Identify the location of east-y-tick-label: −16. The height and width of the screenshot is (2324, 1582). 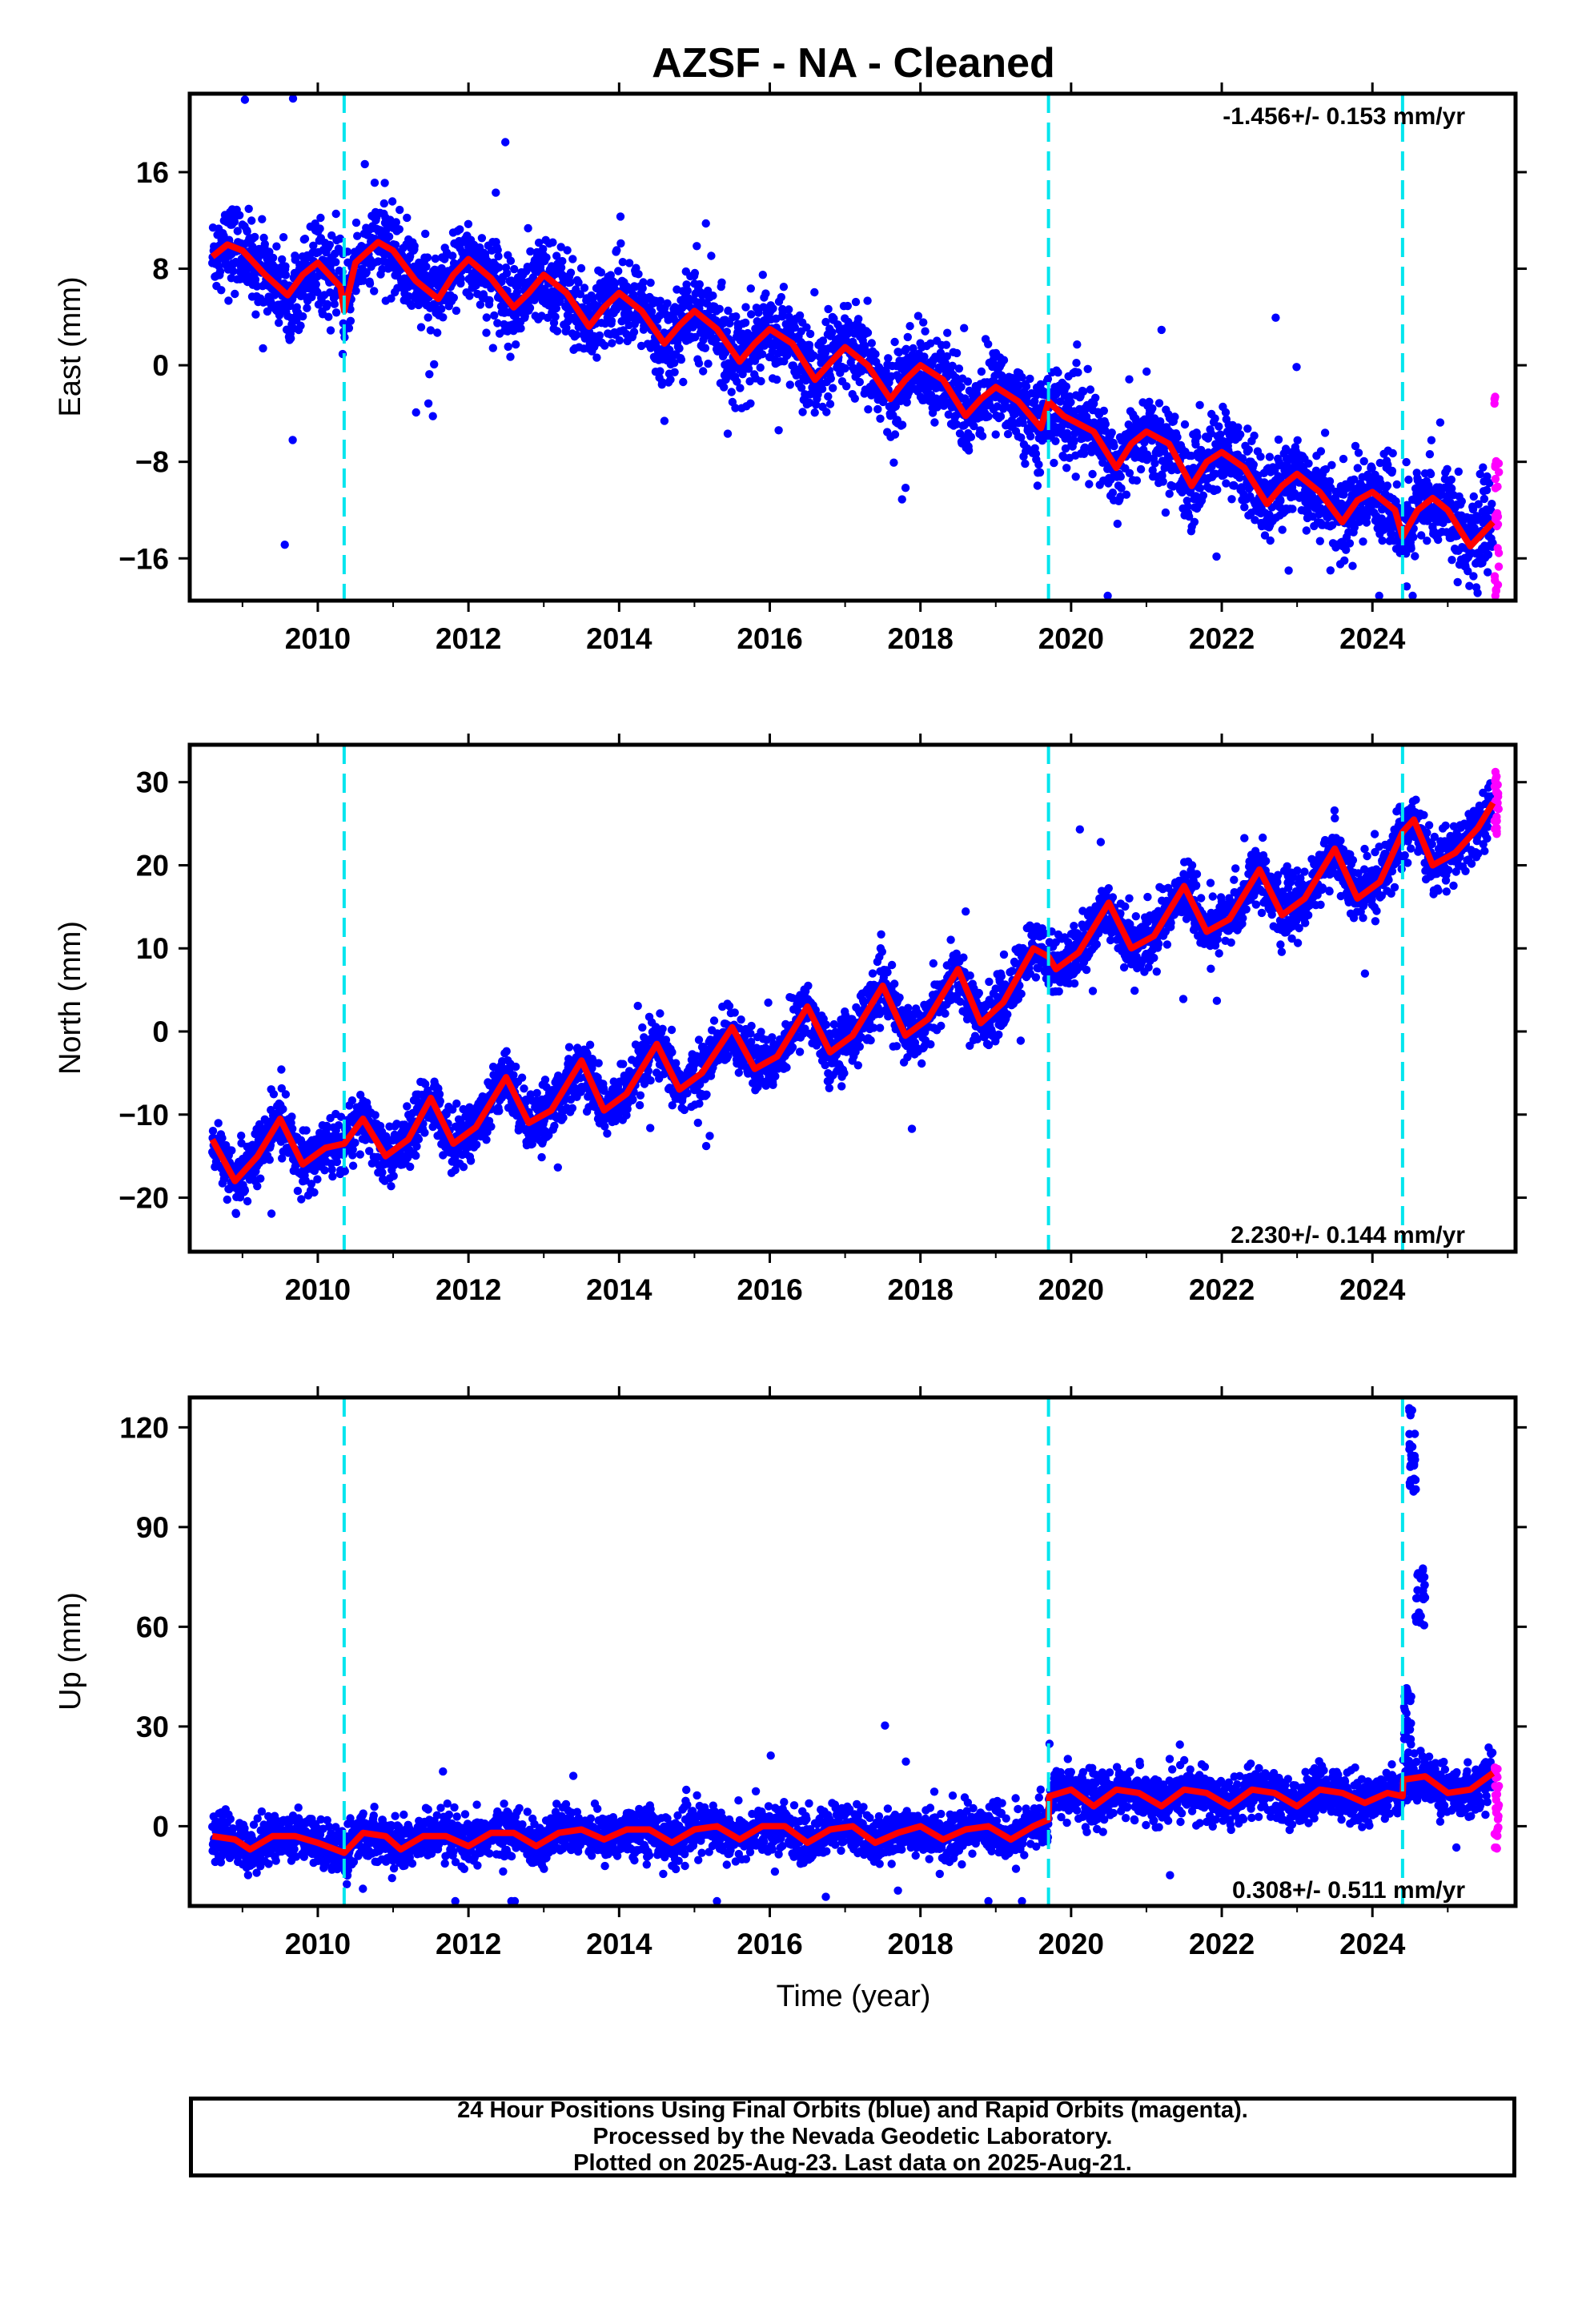
(144, 558).